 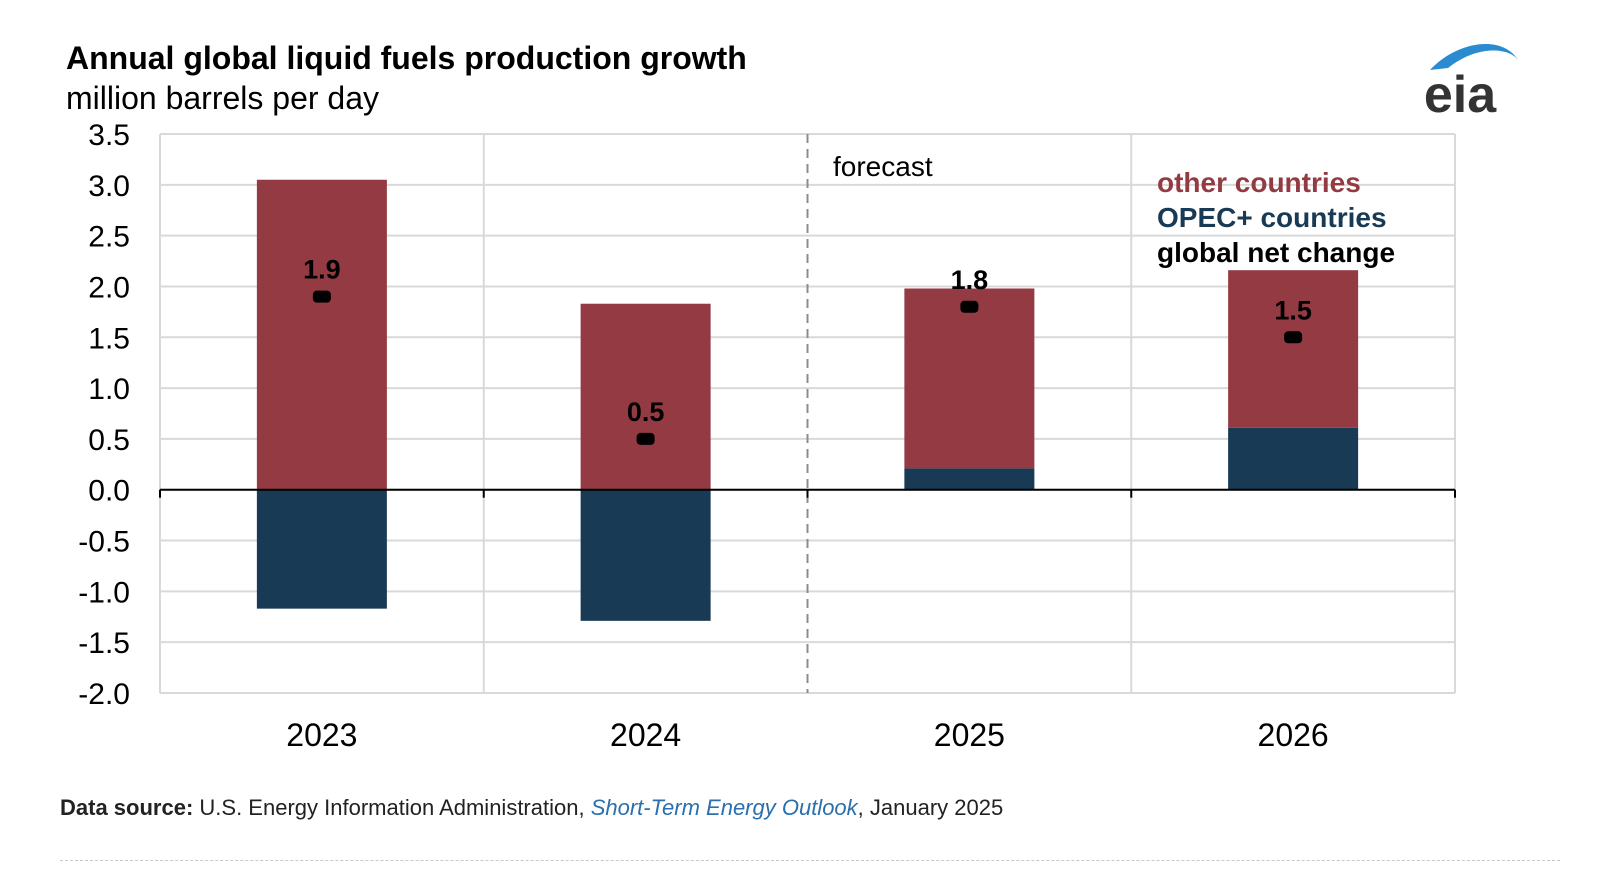 What do you see at coordinates (109, 135) in the screenshot?
I see `y-tick-label: 3.5` at bounding box center [109, 135].